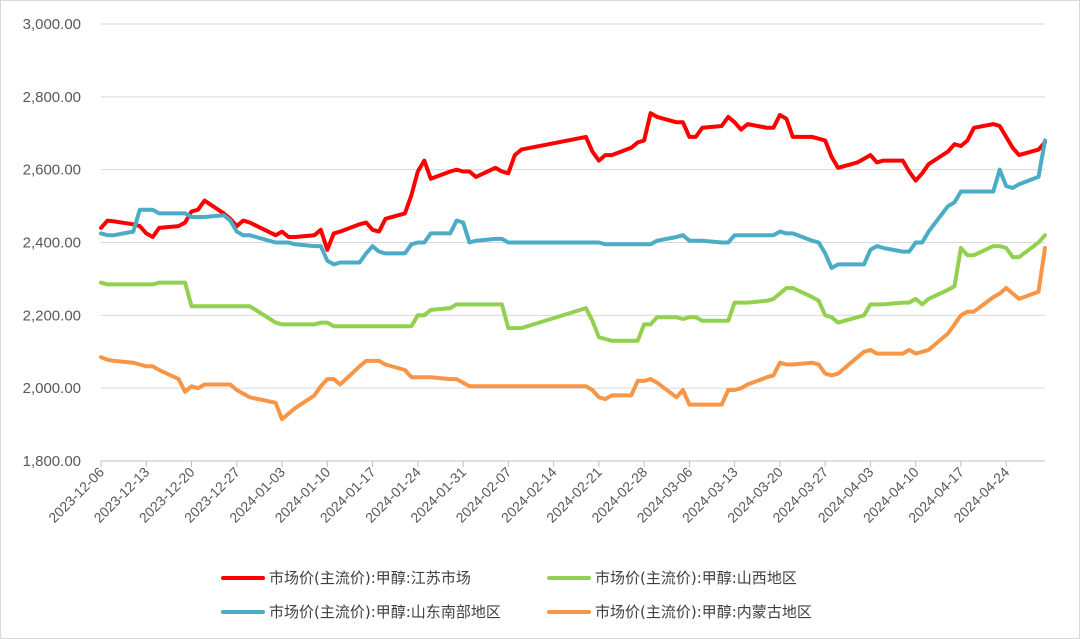 This screenshot has width=1080, height=639. What do you see at coordinates (52, 388) in the screenshot?
I see `y-tick-label: 2,000.00` at bounding box center [52, 388].